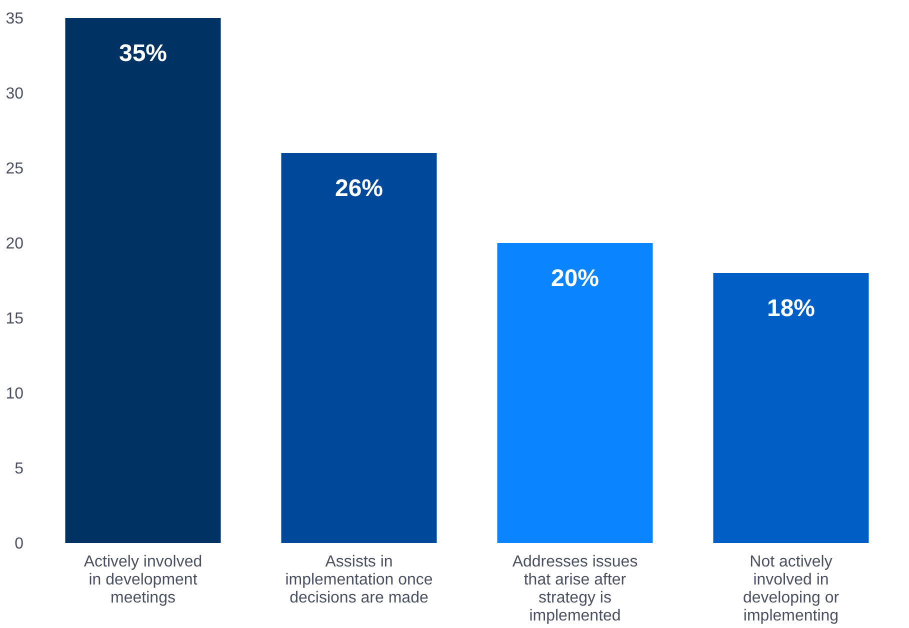 This screenshot has height=628, width=909. Describe the element at coordinates (15, 94) in the screenshot. I see `y-tick-label: 30` at that location.